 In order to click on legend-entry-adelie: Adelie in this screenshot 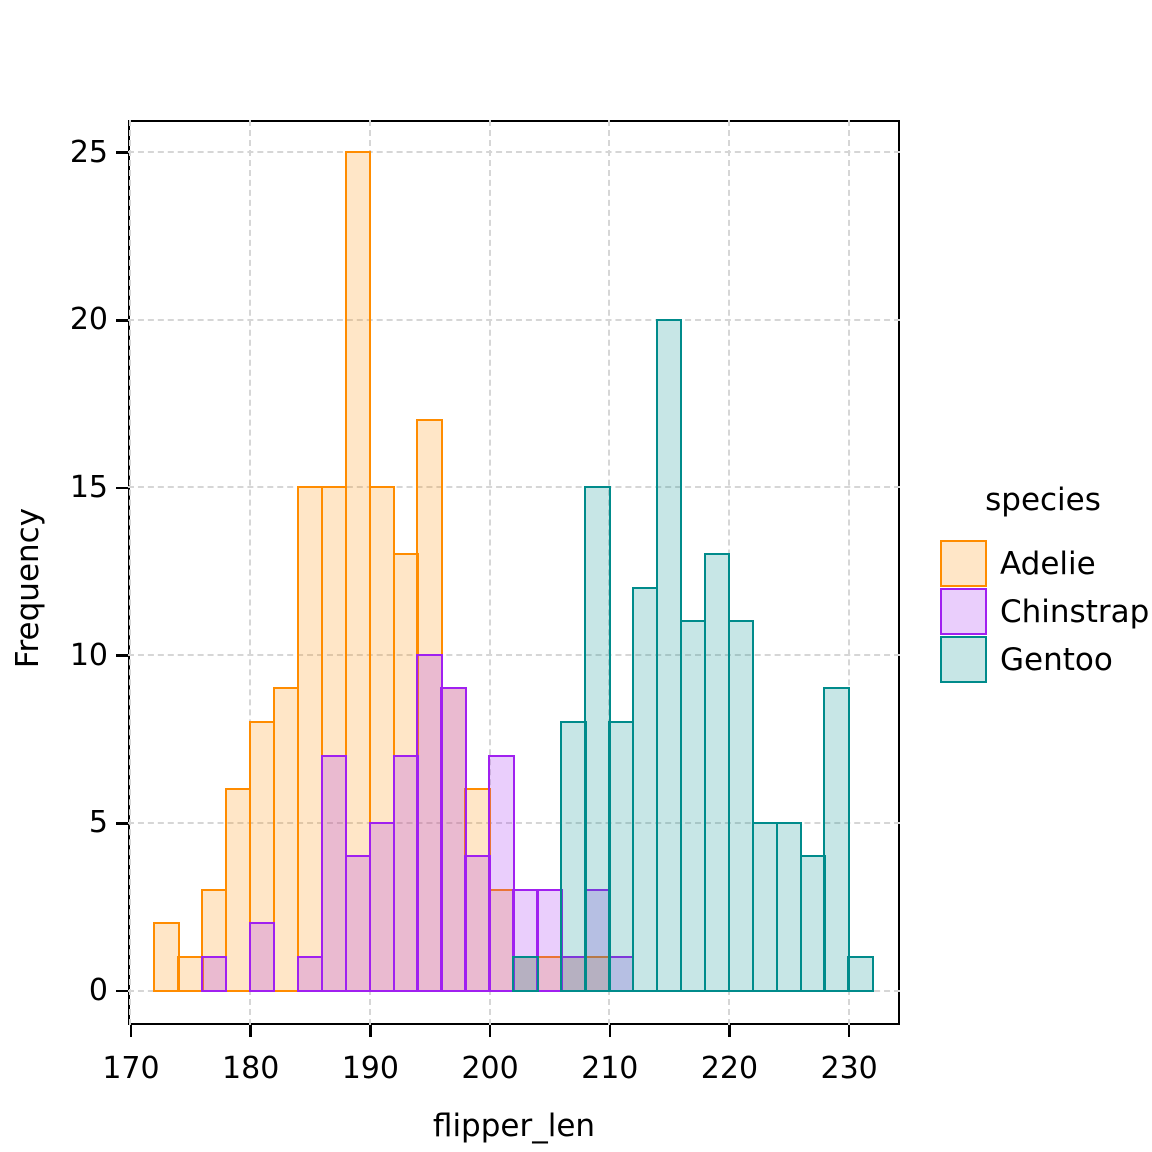, I will do `click(1046, 563)`.